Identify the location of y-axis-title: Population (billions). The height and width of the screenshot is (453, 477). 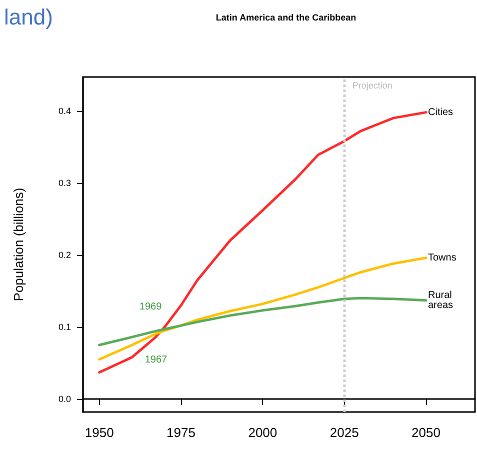
(18, 245).